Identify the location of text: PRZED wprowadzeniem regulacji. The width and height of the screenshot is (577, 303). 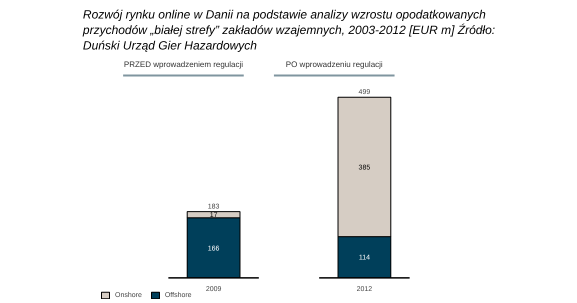
(184, 65).